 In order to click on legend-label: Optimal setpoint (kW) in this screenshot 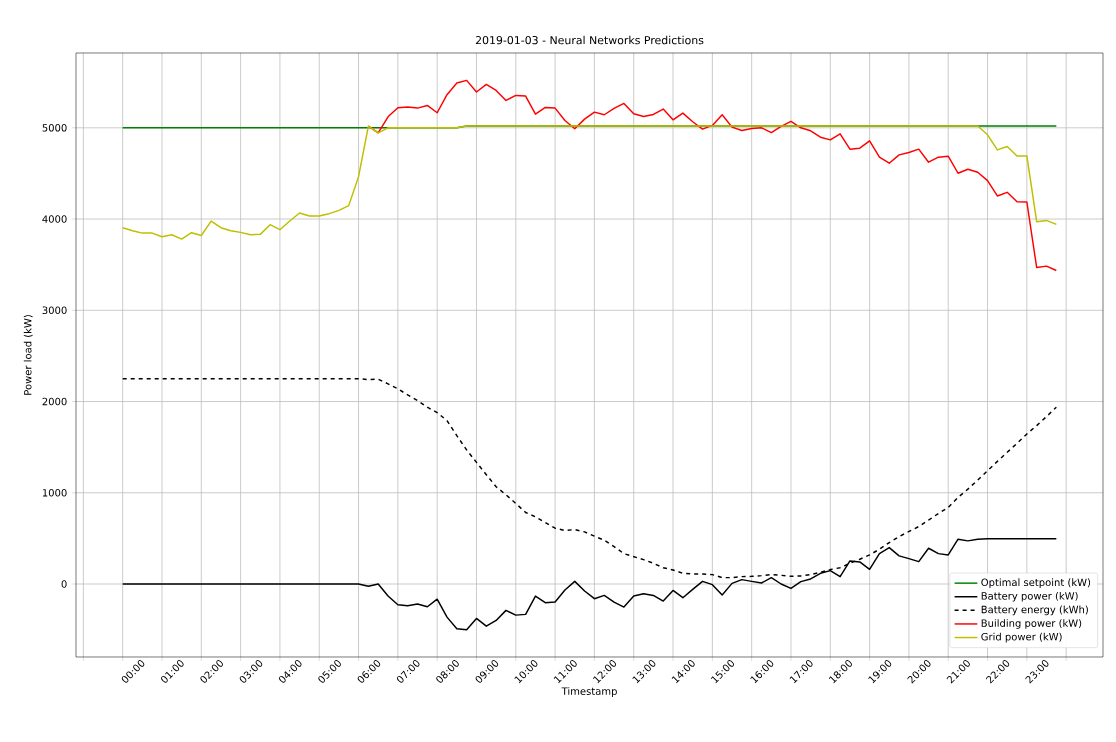, I will do `click(1036, 583)`.